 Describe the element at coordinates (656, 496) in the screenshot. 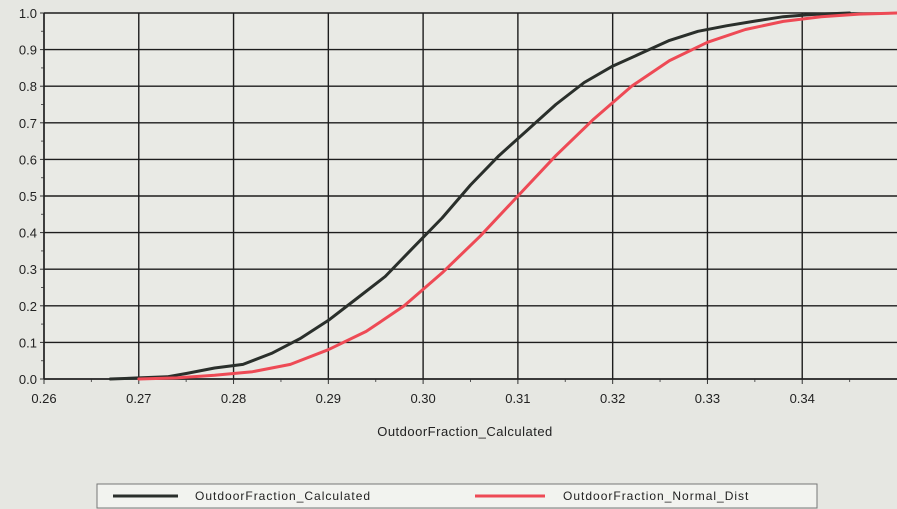

I see `legend-label-normal-dist: OutdoorFraction_Normal_Dist` at that location.